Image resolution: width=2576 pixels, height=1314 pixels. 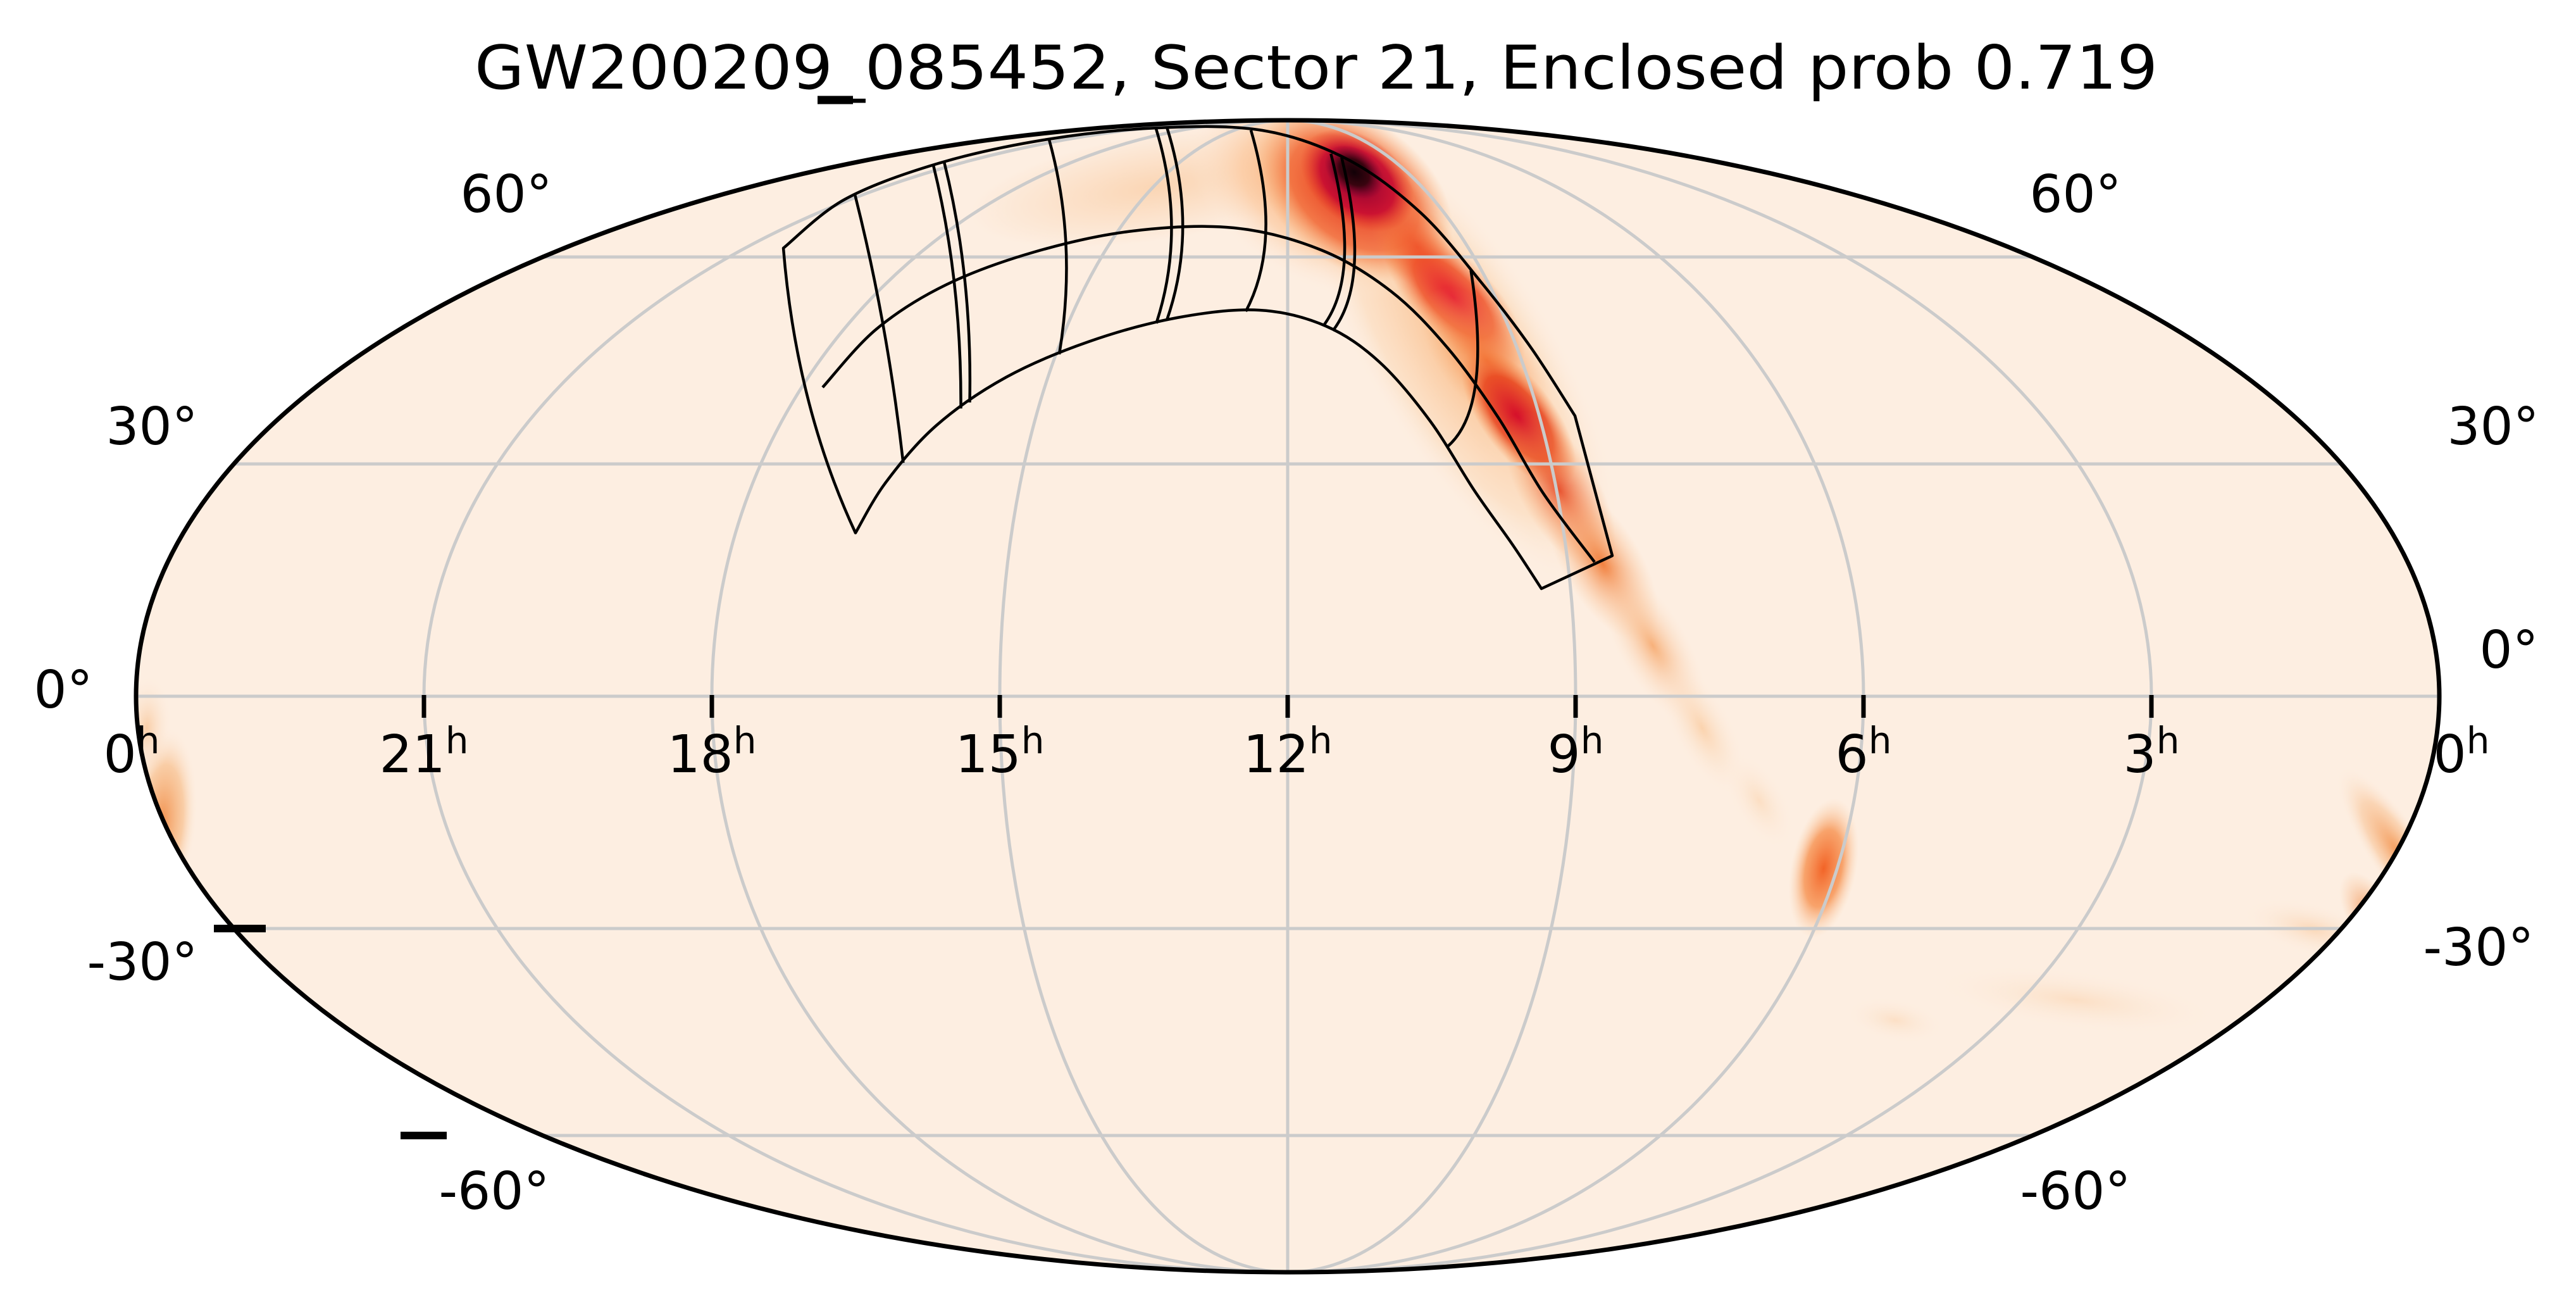 I want to click on sector-footprint, so click(x=1197, y=358).